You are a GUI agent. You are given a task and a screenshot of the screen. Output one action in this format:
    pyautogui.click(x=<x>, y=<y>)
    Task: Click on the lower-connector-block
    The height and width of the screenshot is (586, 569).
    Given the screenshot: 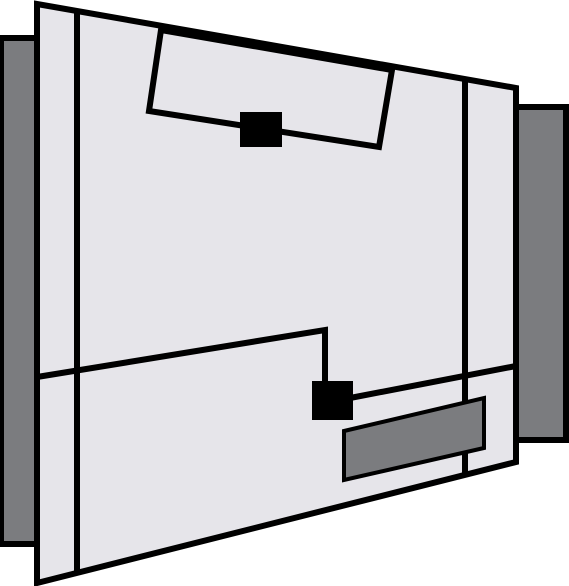 What is the action you would take?
    pyautogui.click(x=332, y=400)
    